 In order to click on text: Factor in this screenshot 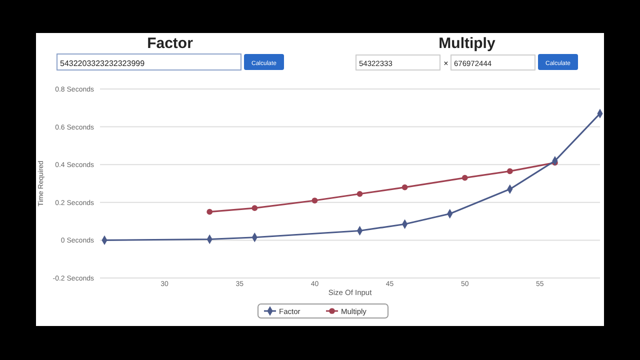, I will do `click(170, 43)`.